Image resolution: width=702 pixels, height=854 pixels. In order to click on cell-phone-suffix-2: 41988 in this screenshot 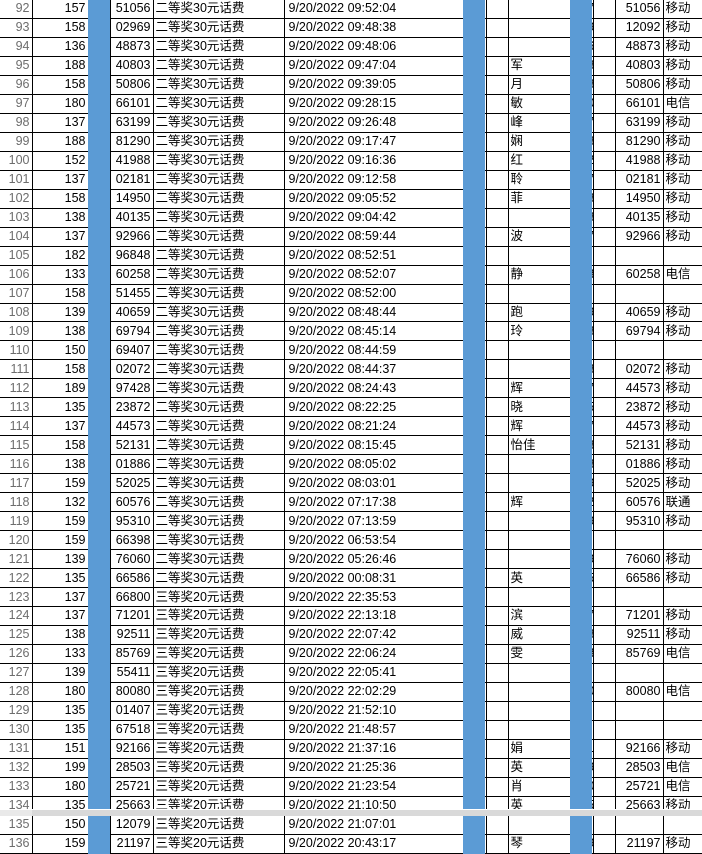, I will do `click(639, 161)`.